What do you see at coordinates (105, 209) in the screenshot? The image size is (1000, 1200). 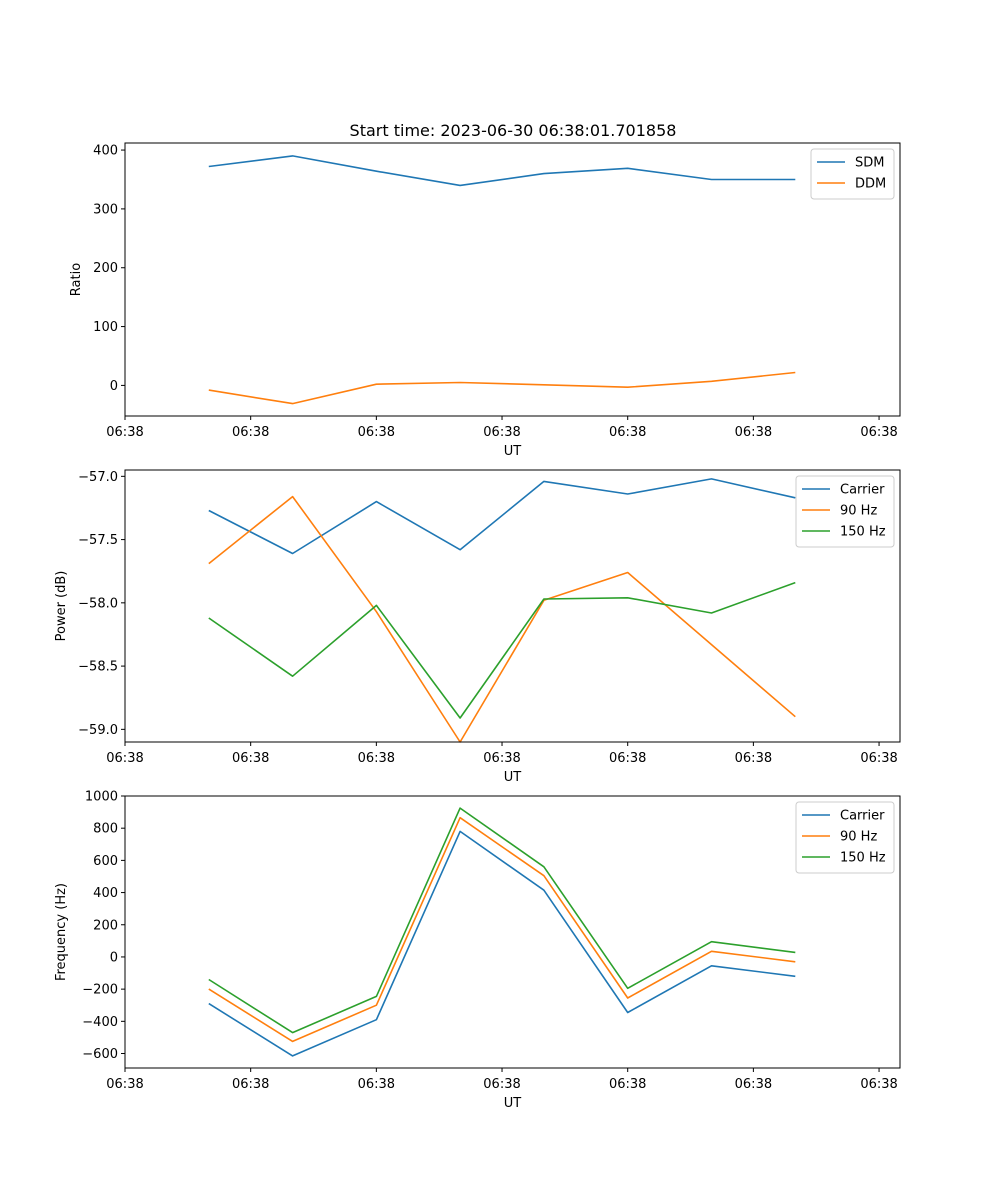 I see `y-tick-label: 300` at bounding box center [105, 209].